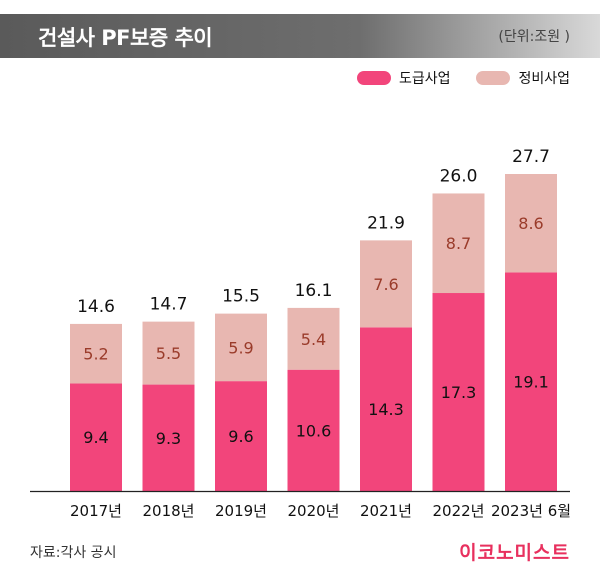 The image size is (600, 582). Describe the element at coordinates (125, 38) in the screenshot. I see `chart-title: 건설사 PF보증 추이` at that location.